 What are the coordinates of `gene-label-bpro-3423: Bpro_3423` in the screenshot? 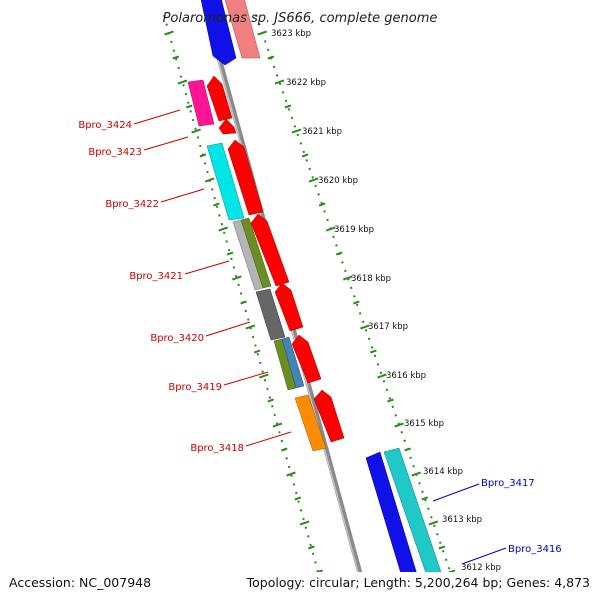 It's located at (115, 152).